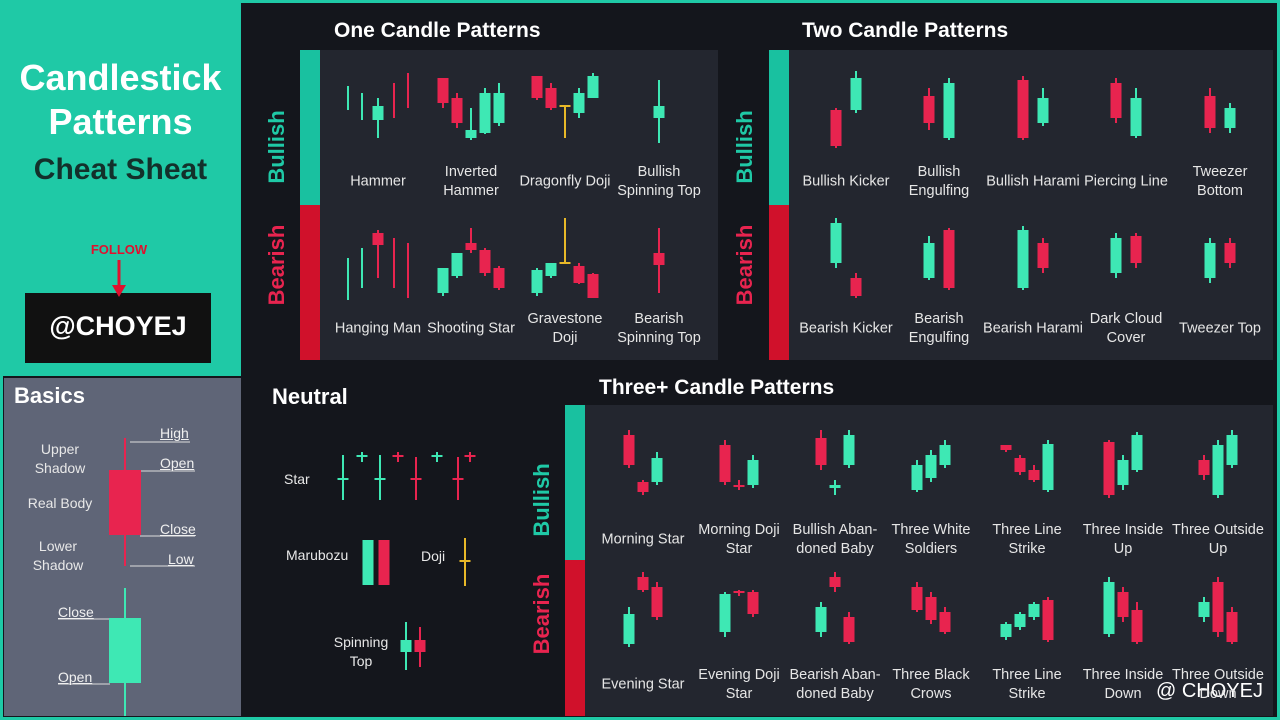  What do you see at coordinates (1218, 684) in the screenshot?
I see `pattern-label: Three Outside Down` at bounding box center [1218, 684].